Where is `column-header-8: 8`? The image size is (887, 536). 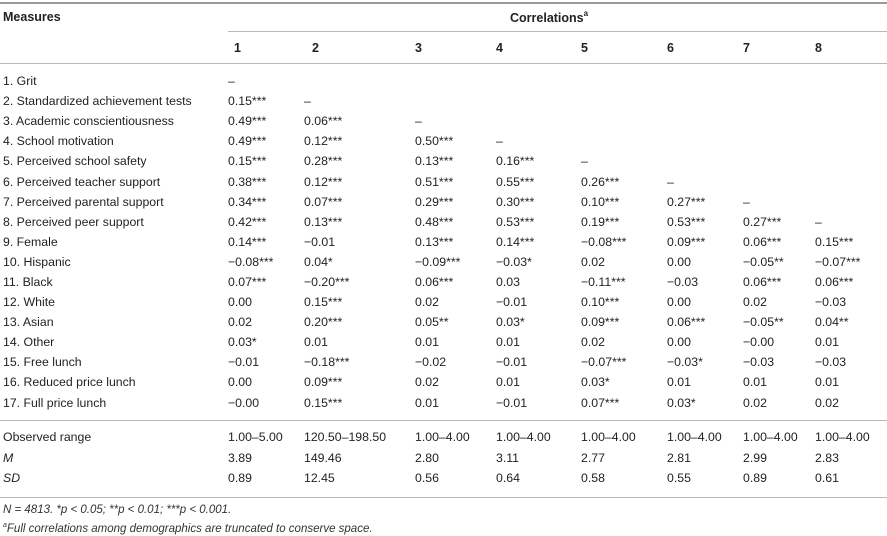 column-header-8: 8 is located at coordinates (818, 48).